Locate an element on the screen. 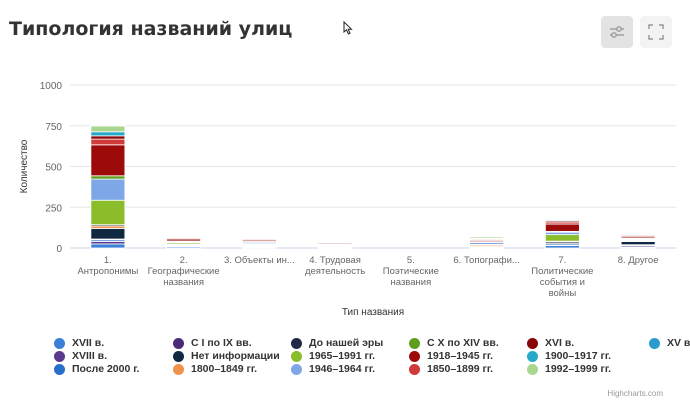 The width and height of the screenshot is (690, 419). legend-label: 1800–1849 гг. is located at coordinates (224, 369).